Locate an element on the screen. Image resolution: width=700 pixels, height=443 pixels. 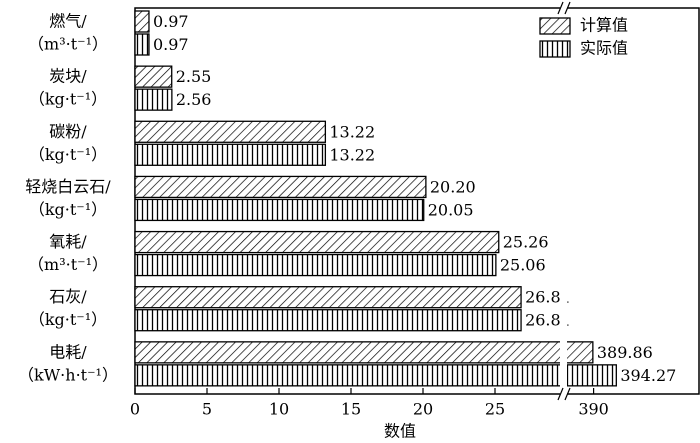
x-tick-label: 10 is located at coordinates (279, 409).